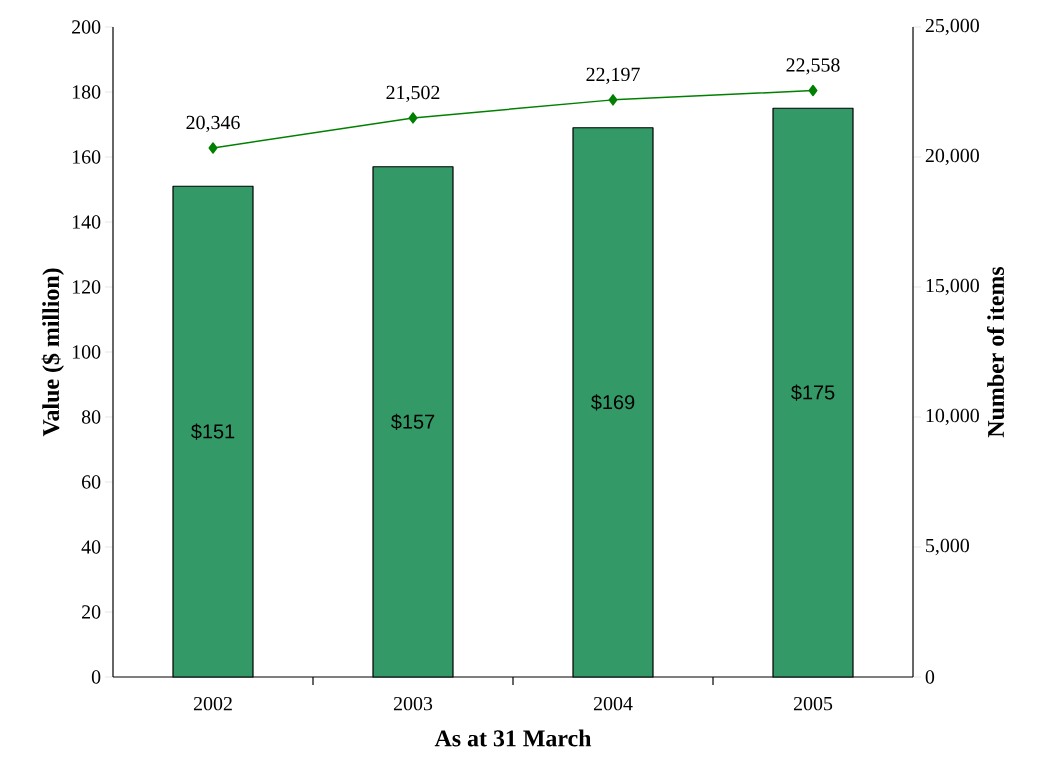 Image resolution: width=1041 pixels, height=778 pixels. I want to click on y2-tick-label: 15,000, so click(952, 287).